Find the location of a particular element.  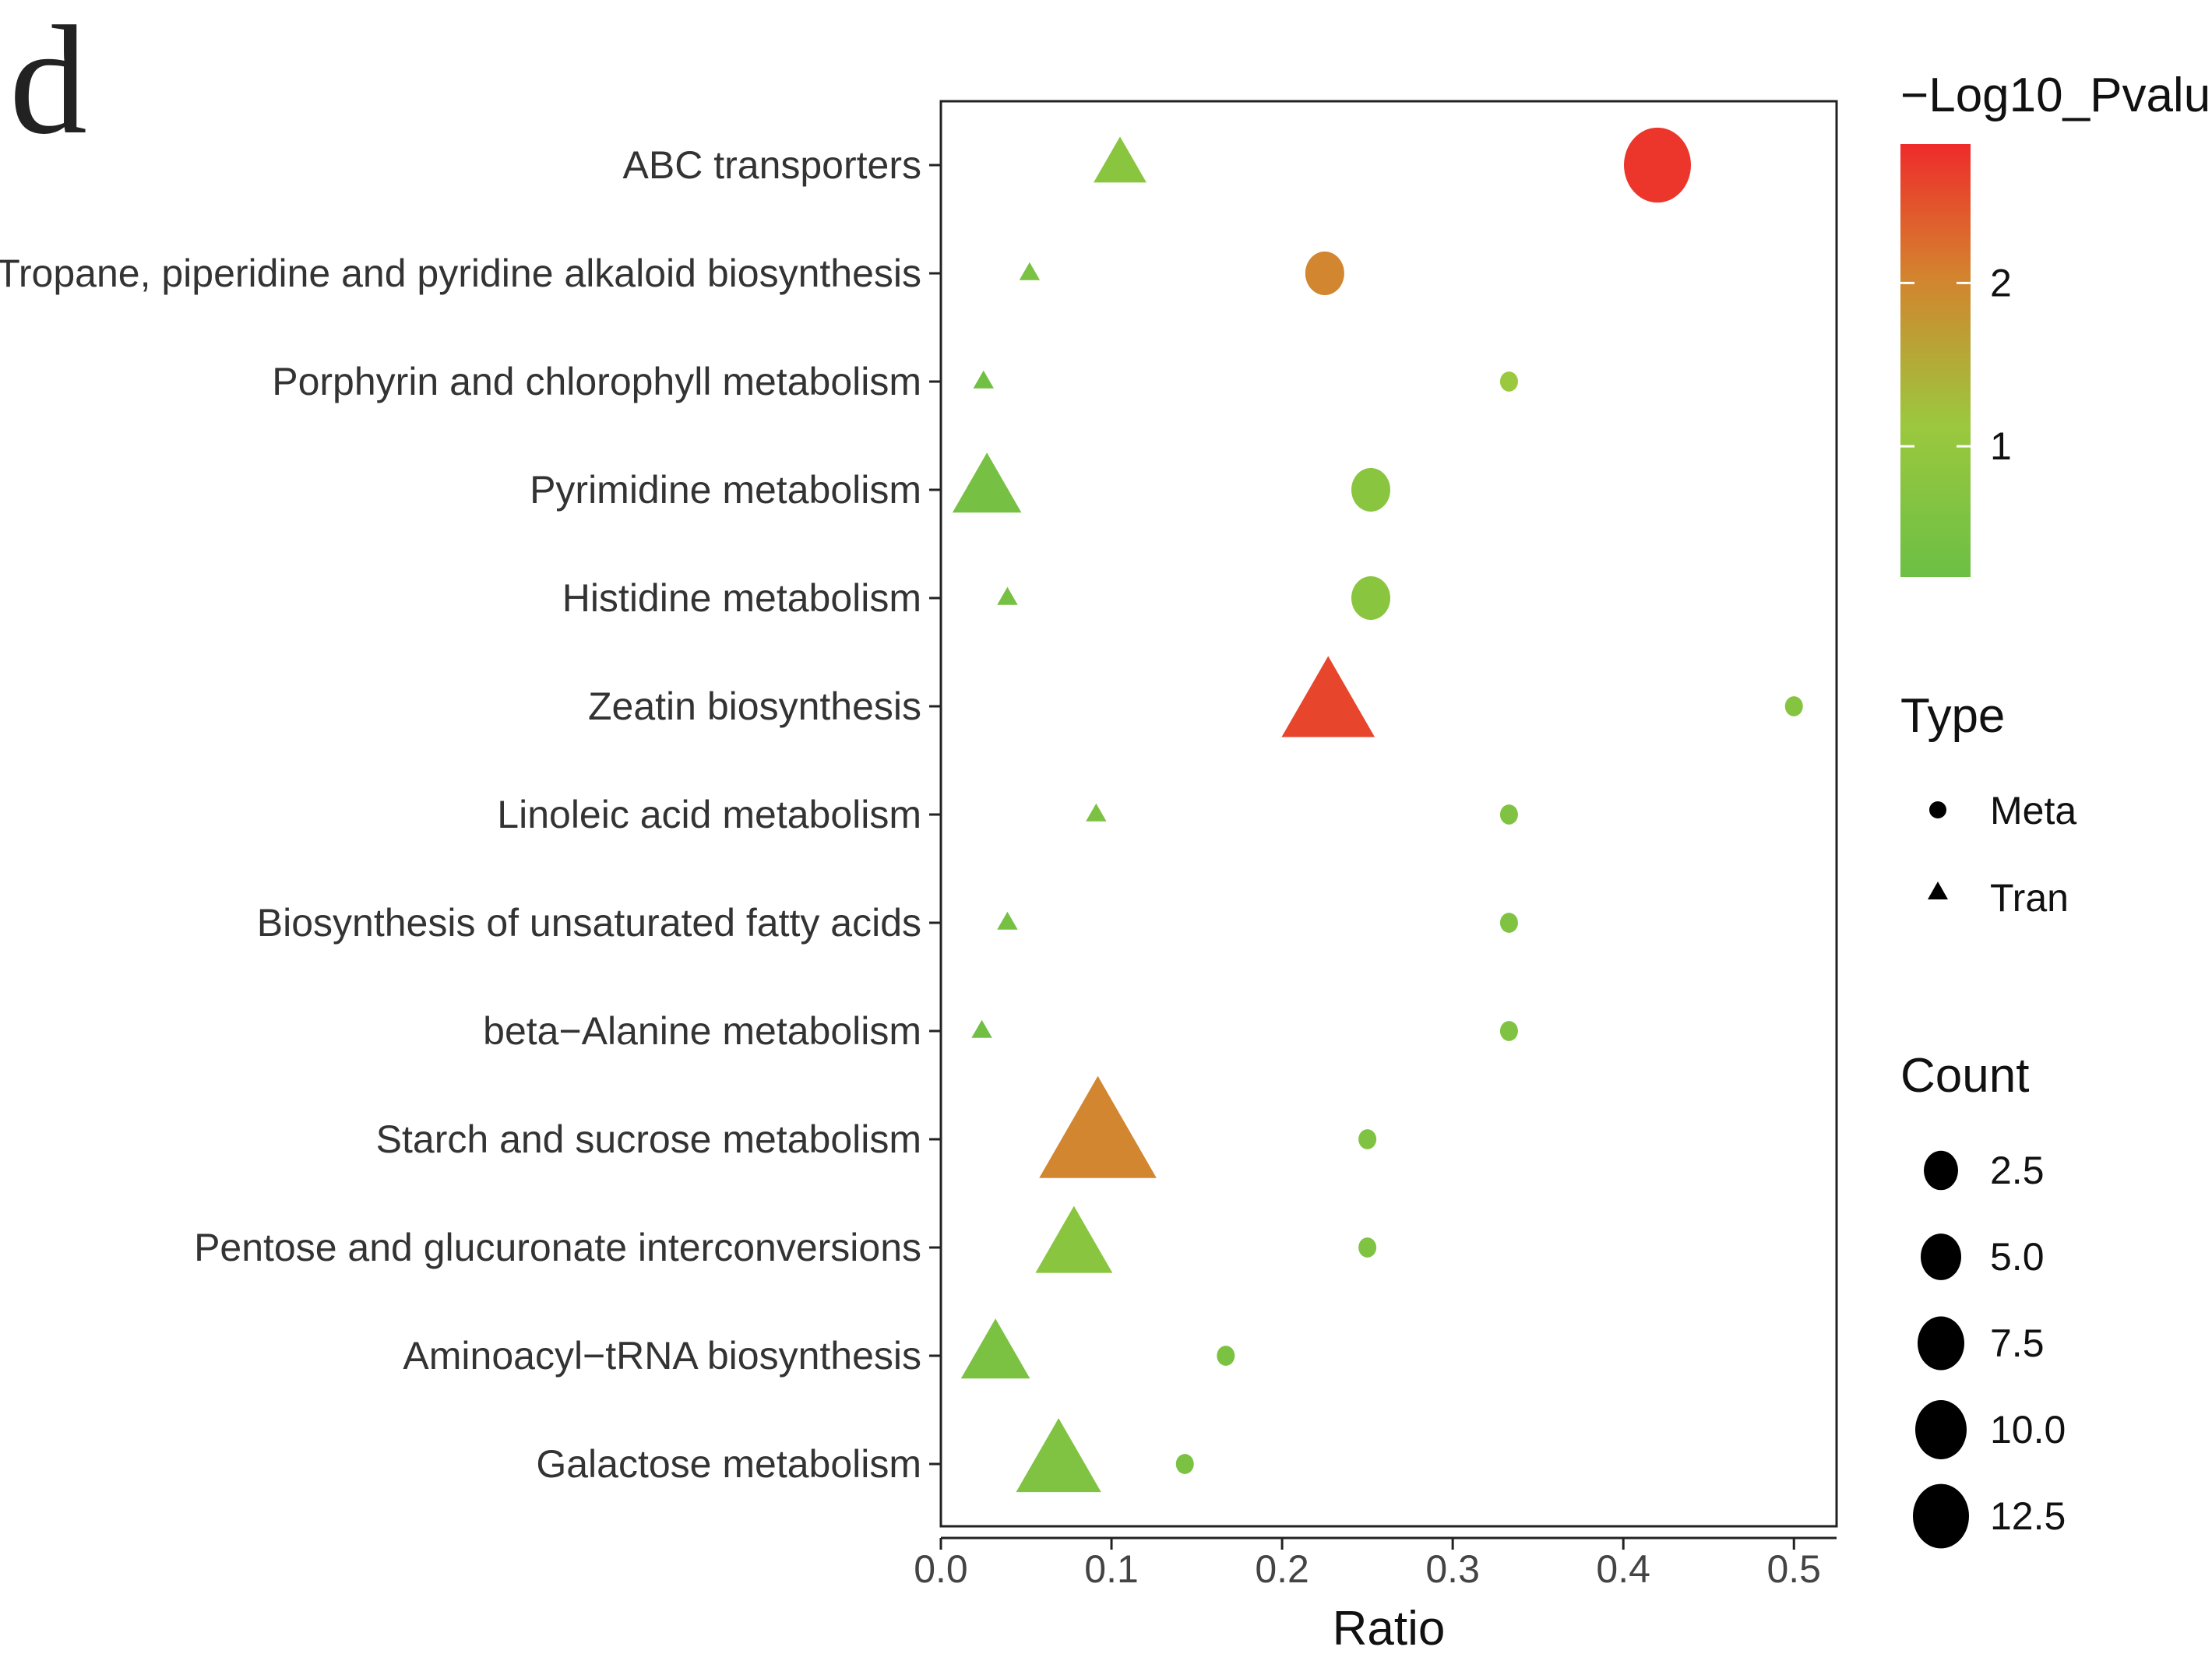

category-label: Pyrimidine metabolism is located at coordinates (725, 490).